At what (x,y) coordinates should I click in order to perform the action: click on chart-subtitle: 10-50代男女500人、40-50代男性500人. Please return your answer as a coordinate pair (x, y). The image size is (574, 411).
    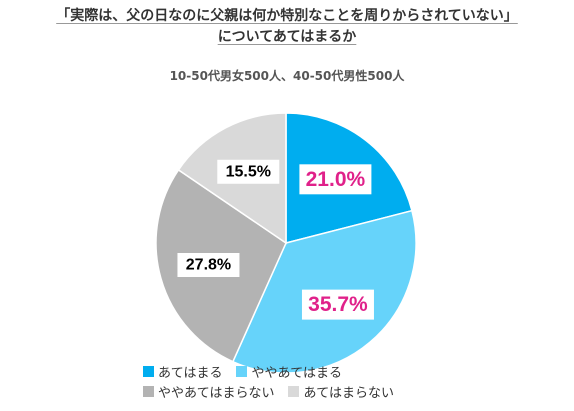
    Looking at the image, I should click on (287, 76).